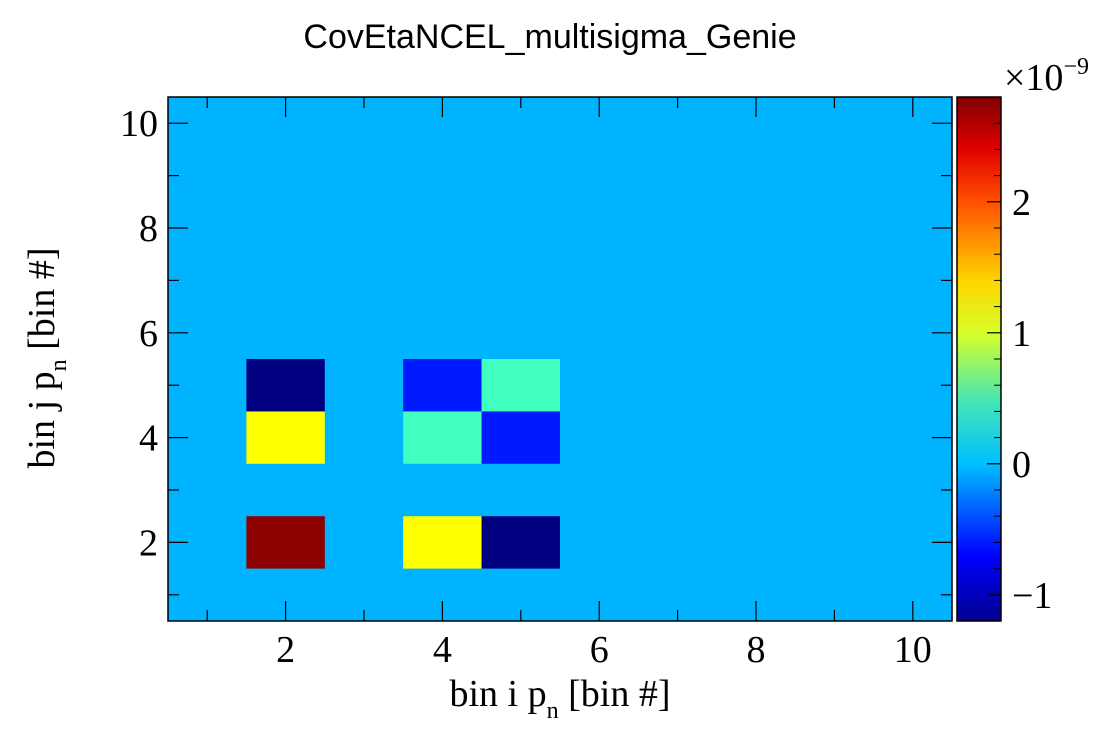 The image size is (1120, 740). I want to click on colorbar-tick-label: 2, so click(1021, 203).